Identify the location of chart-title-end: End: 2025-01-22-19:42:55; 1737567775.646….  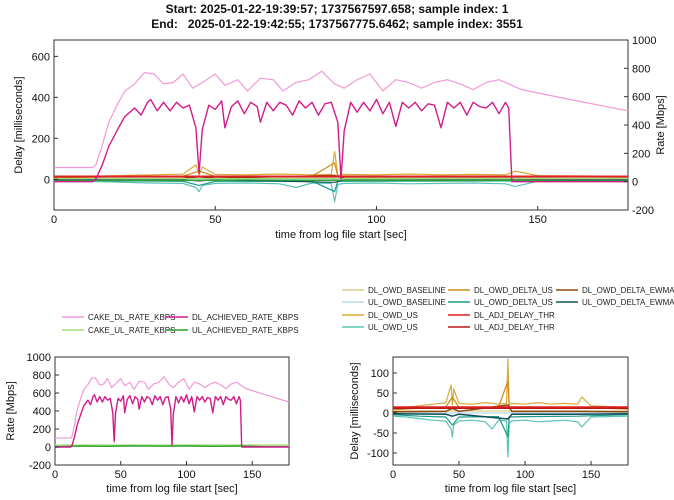
(337, 24).